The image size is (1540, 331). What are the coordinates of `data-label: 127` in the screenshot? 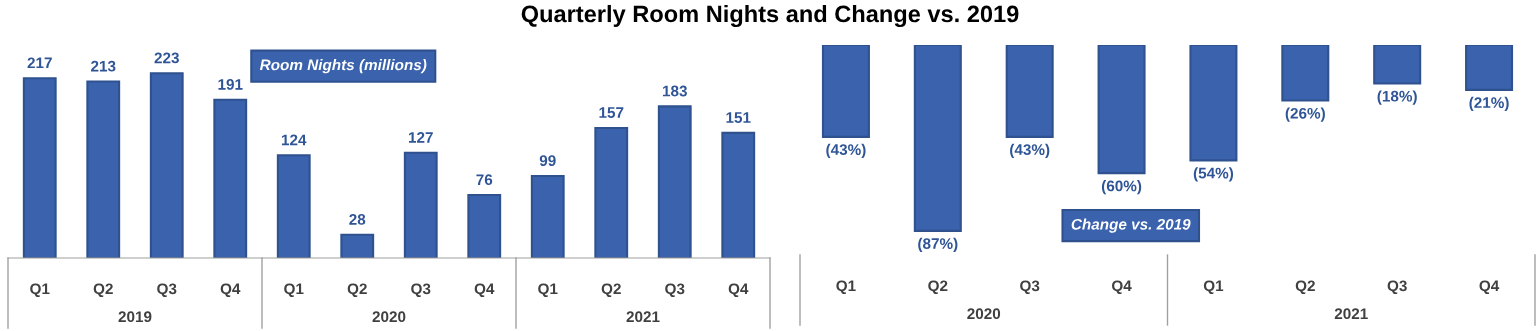 It's located at (420, 137).